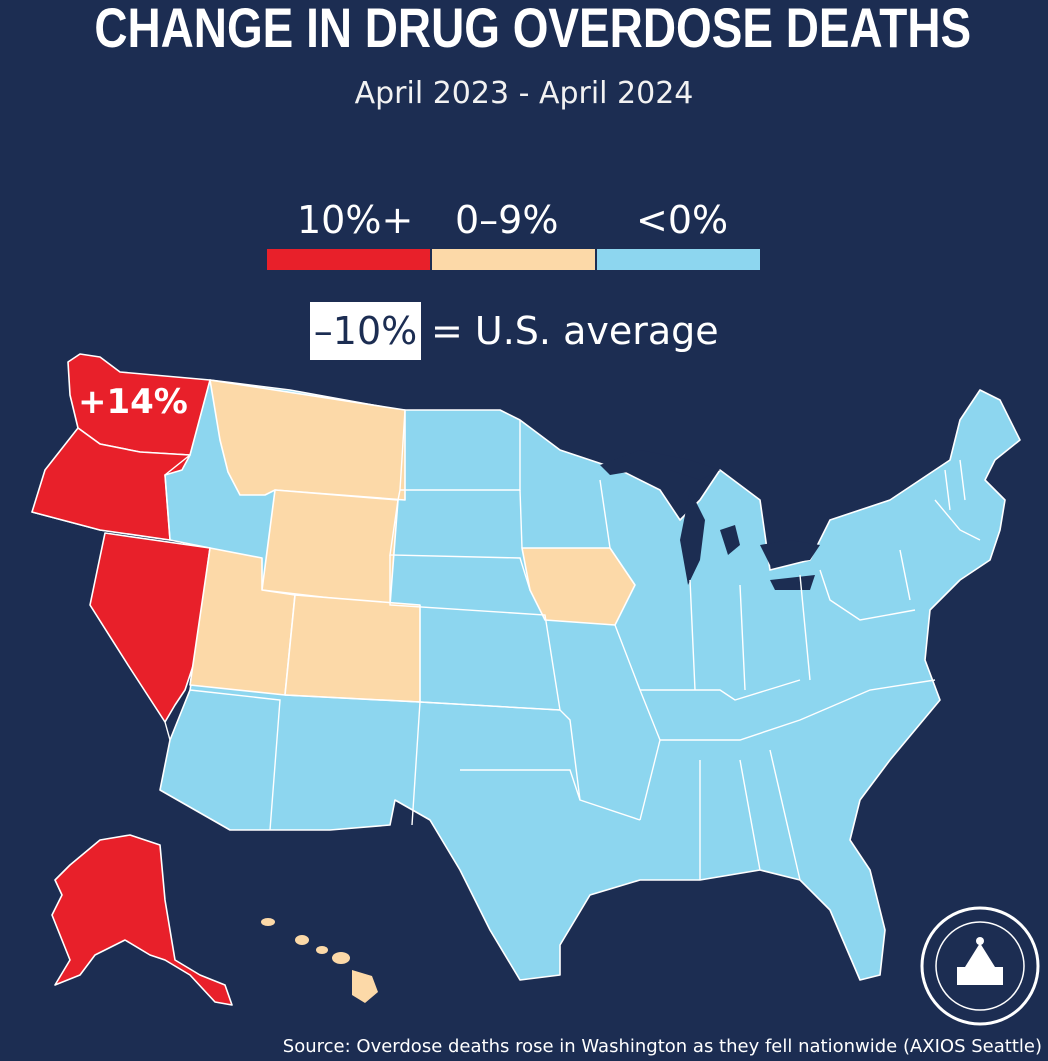 The width and height of the screenshot is (1048, 1061). What do you see at coordinates (348, 259) in the screenshot?
I see `legend-swatch-high` at bounding box center [348, 259].